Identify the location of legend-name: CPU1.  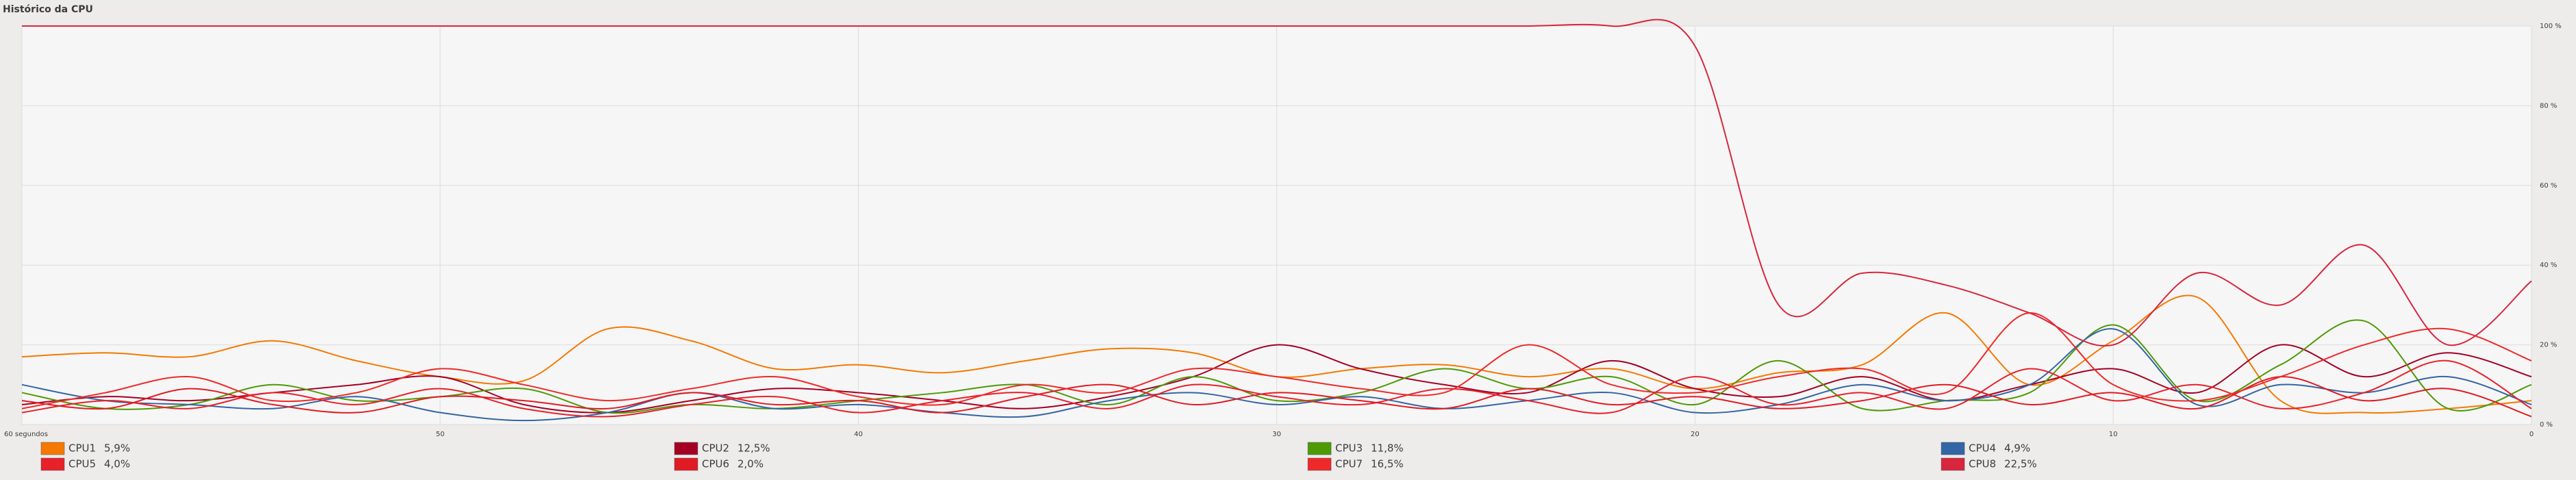
(82, 448).